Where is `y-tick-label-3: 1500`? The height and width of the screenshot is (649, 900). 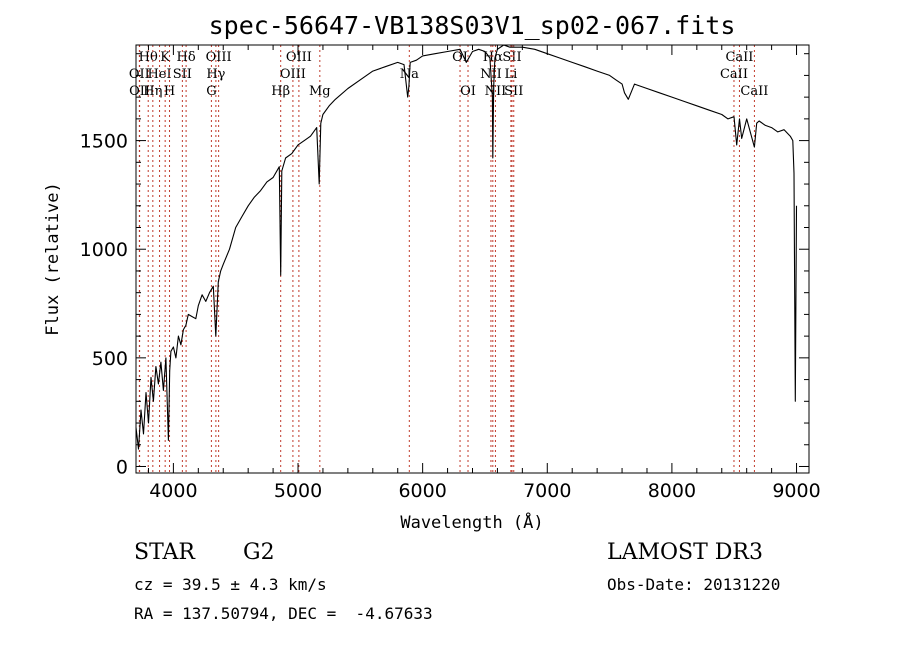
y-tick-label-3: 1500 is located at coordinates (104, 142).